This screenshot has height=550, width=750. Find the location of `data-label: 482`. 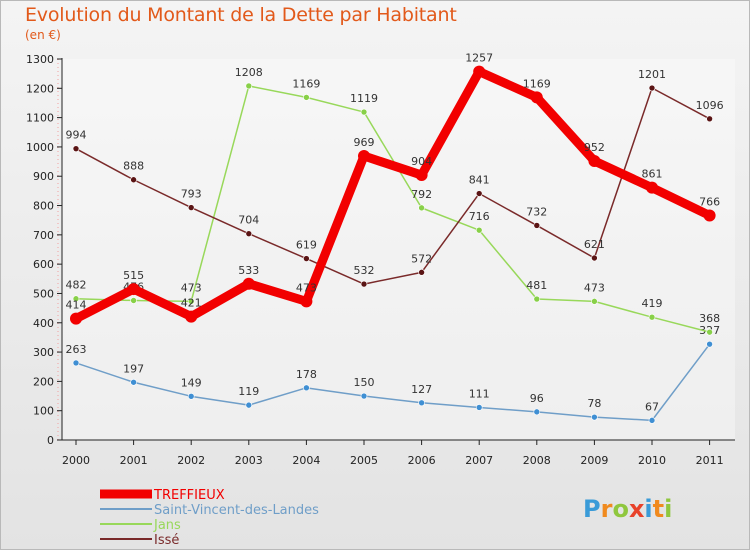

data-label: 482 is located at coordinates (76, 285).